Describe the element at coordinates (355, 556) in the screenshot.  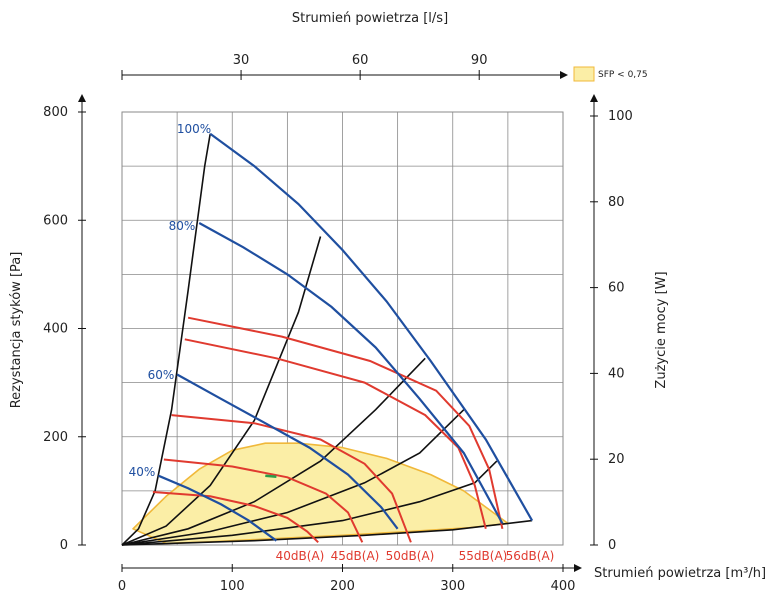
I see `noise-label: 45dB(A)` at that location.